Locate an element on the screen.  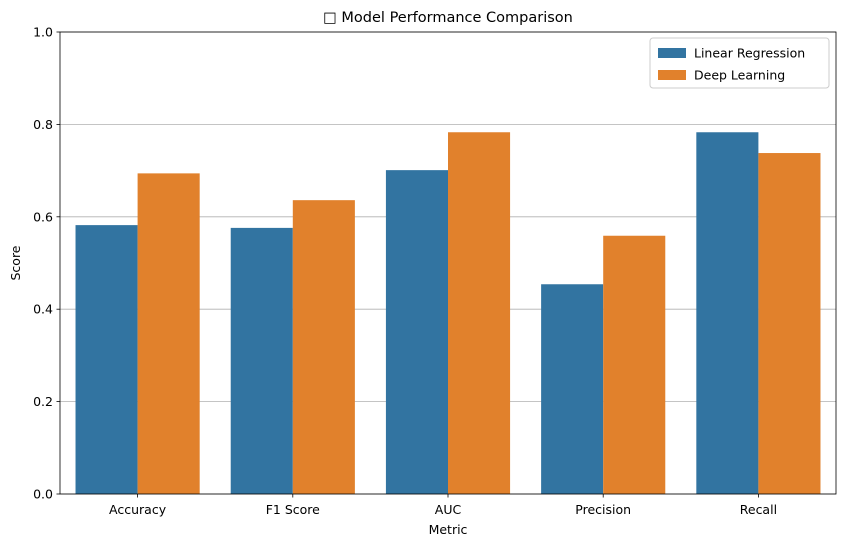
x-axis-label: Metric is located at coordinates (448, 529).